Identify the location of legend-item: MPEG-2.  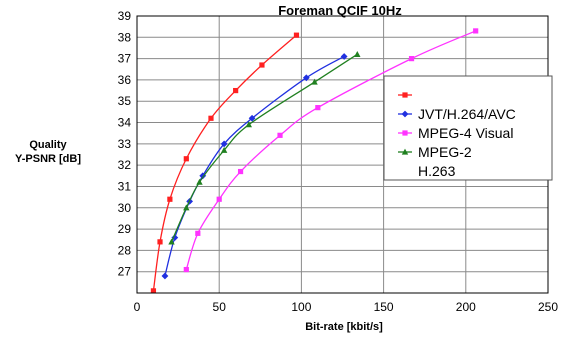
(435, 152).